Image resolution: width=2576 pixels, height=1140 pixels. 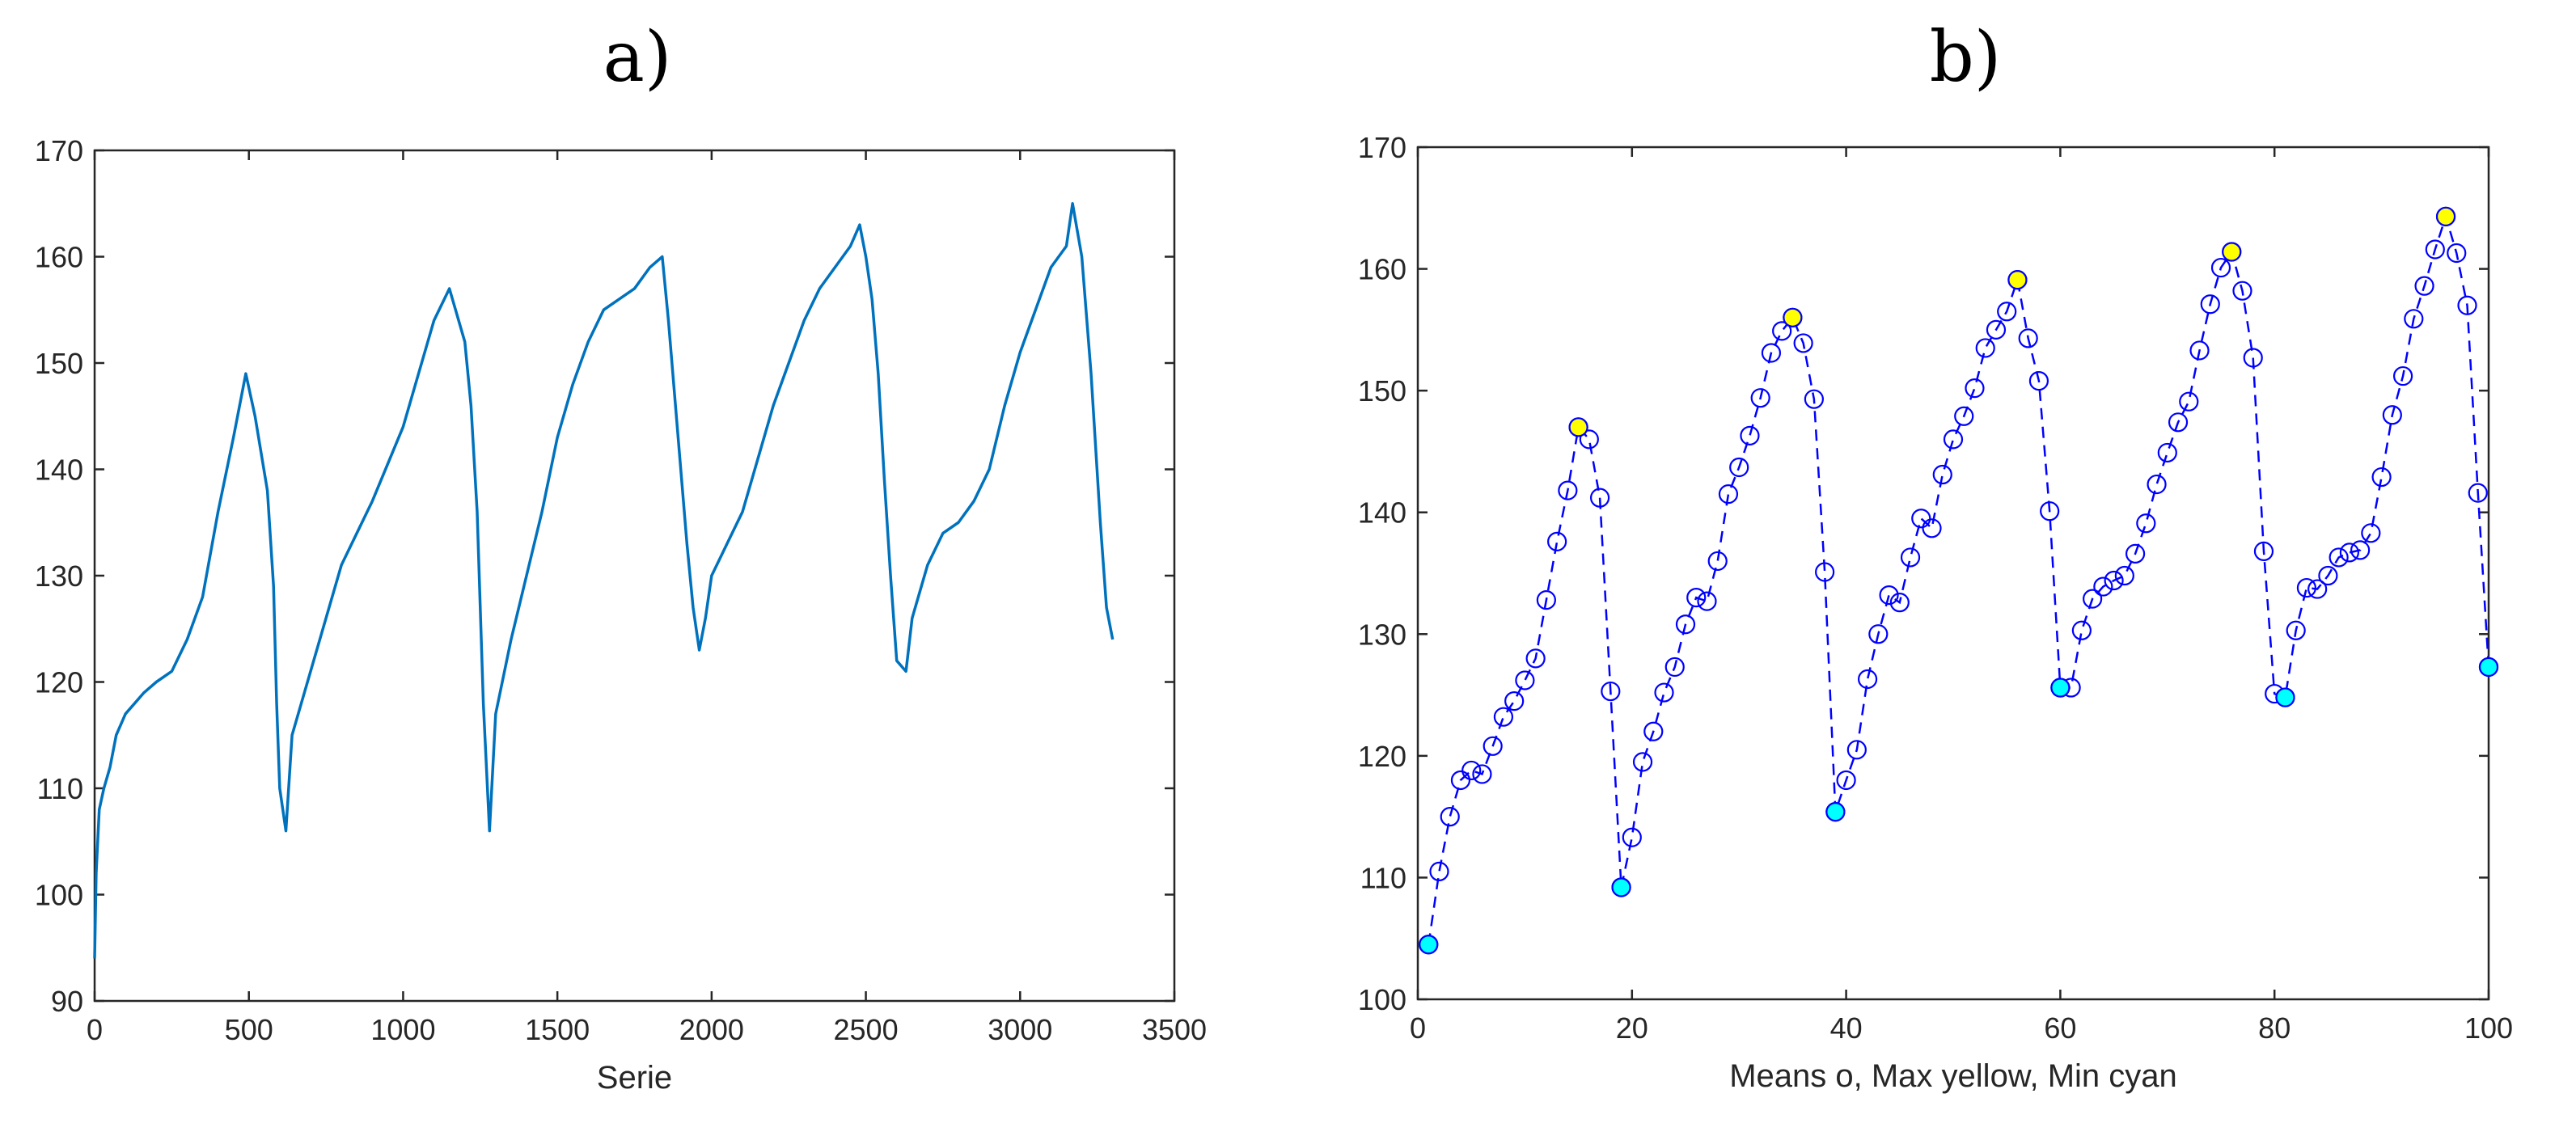 What do you see at coordinates (2060, 1028) in the screenshot?
I see `x-tick-label: 60` at bounding box center [2060, 1028].